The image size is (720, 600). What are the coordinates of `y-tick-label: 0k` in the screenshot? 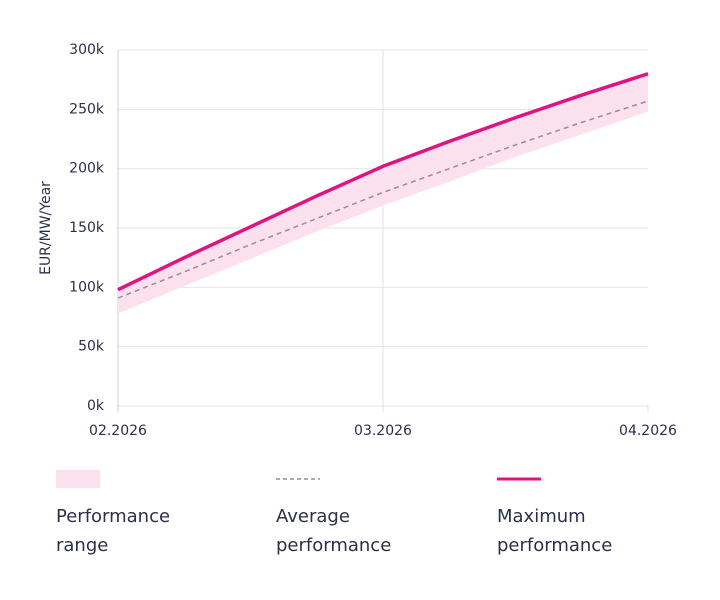 It's located at (96, 406).